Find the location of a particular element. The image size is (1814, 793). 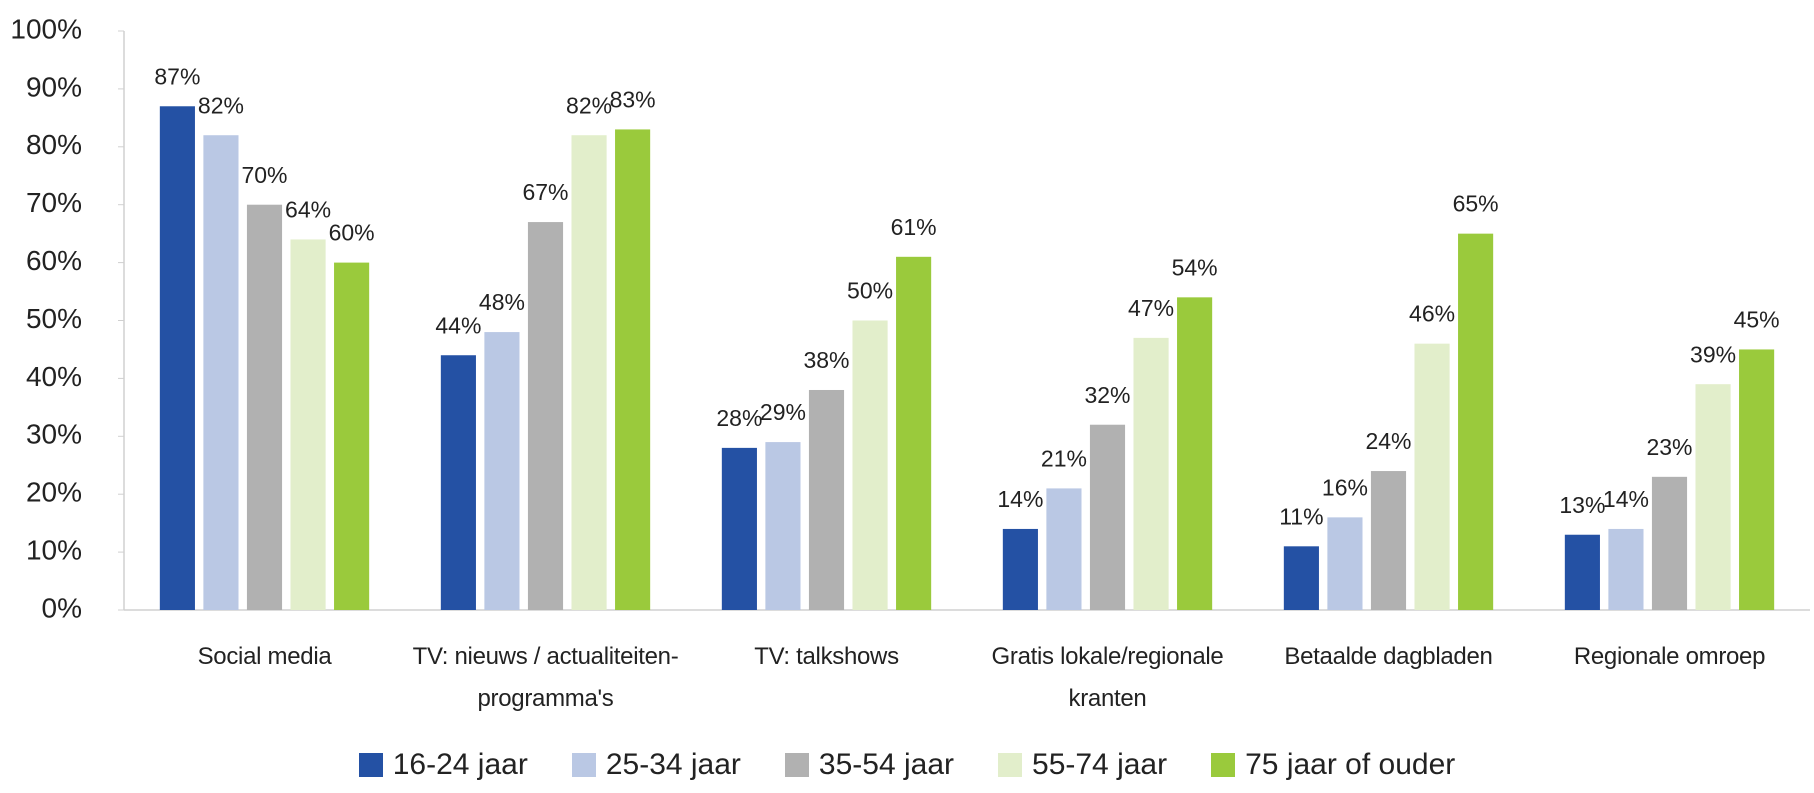

value-label: 48% is located at coordinates (502, 302).